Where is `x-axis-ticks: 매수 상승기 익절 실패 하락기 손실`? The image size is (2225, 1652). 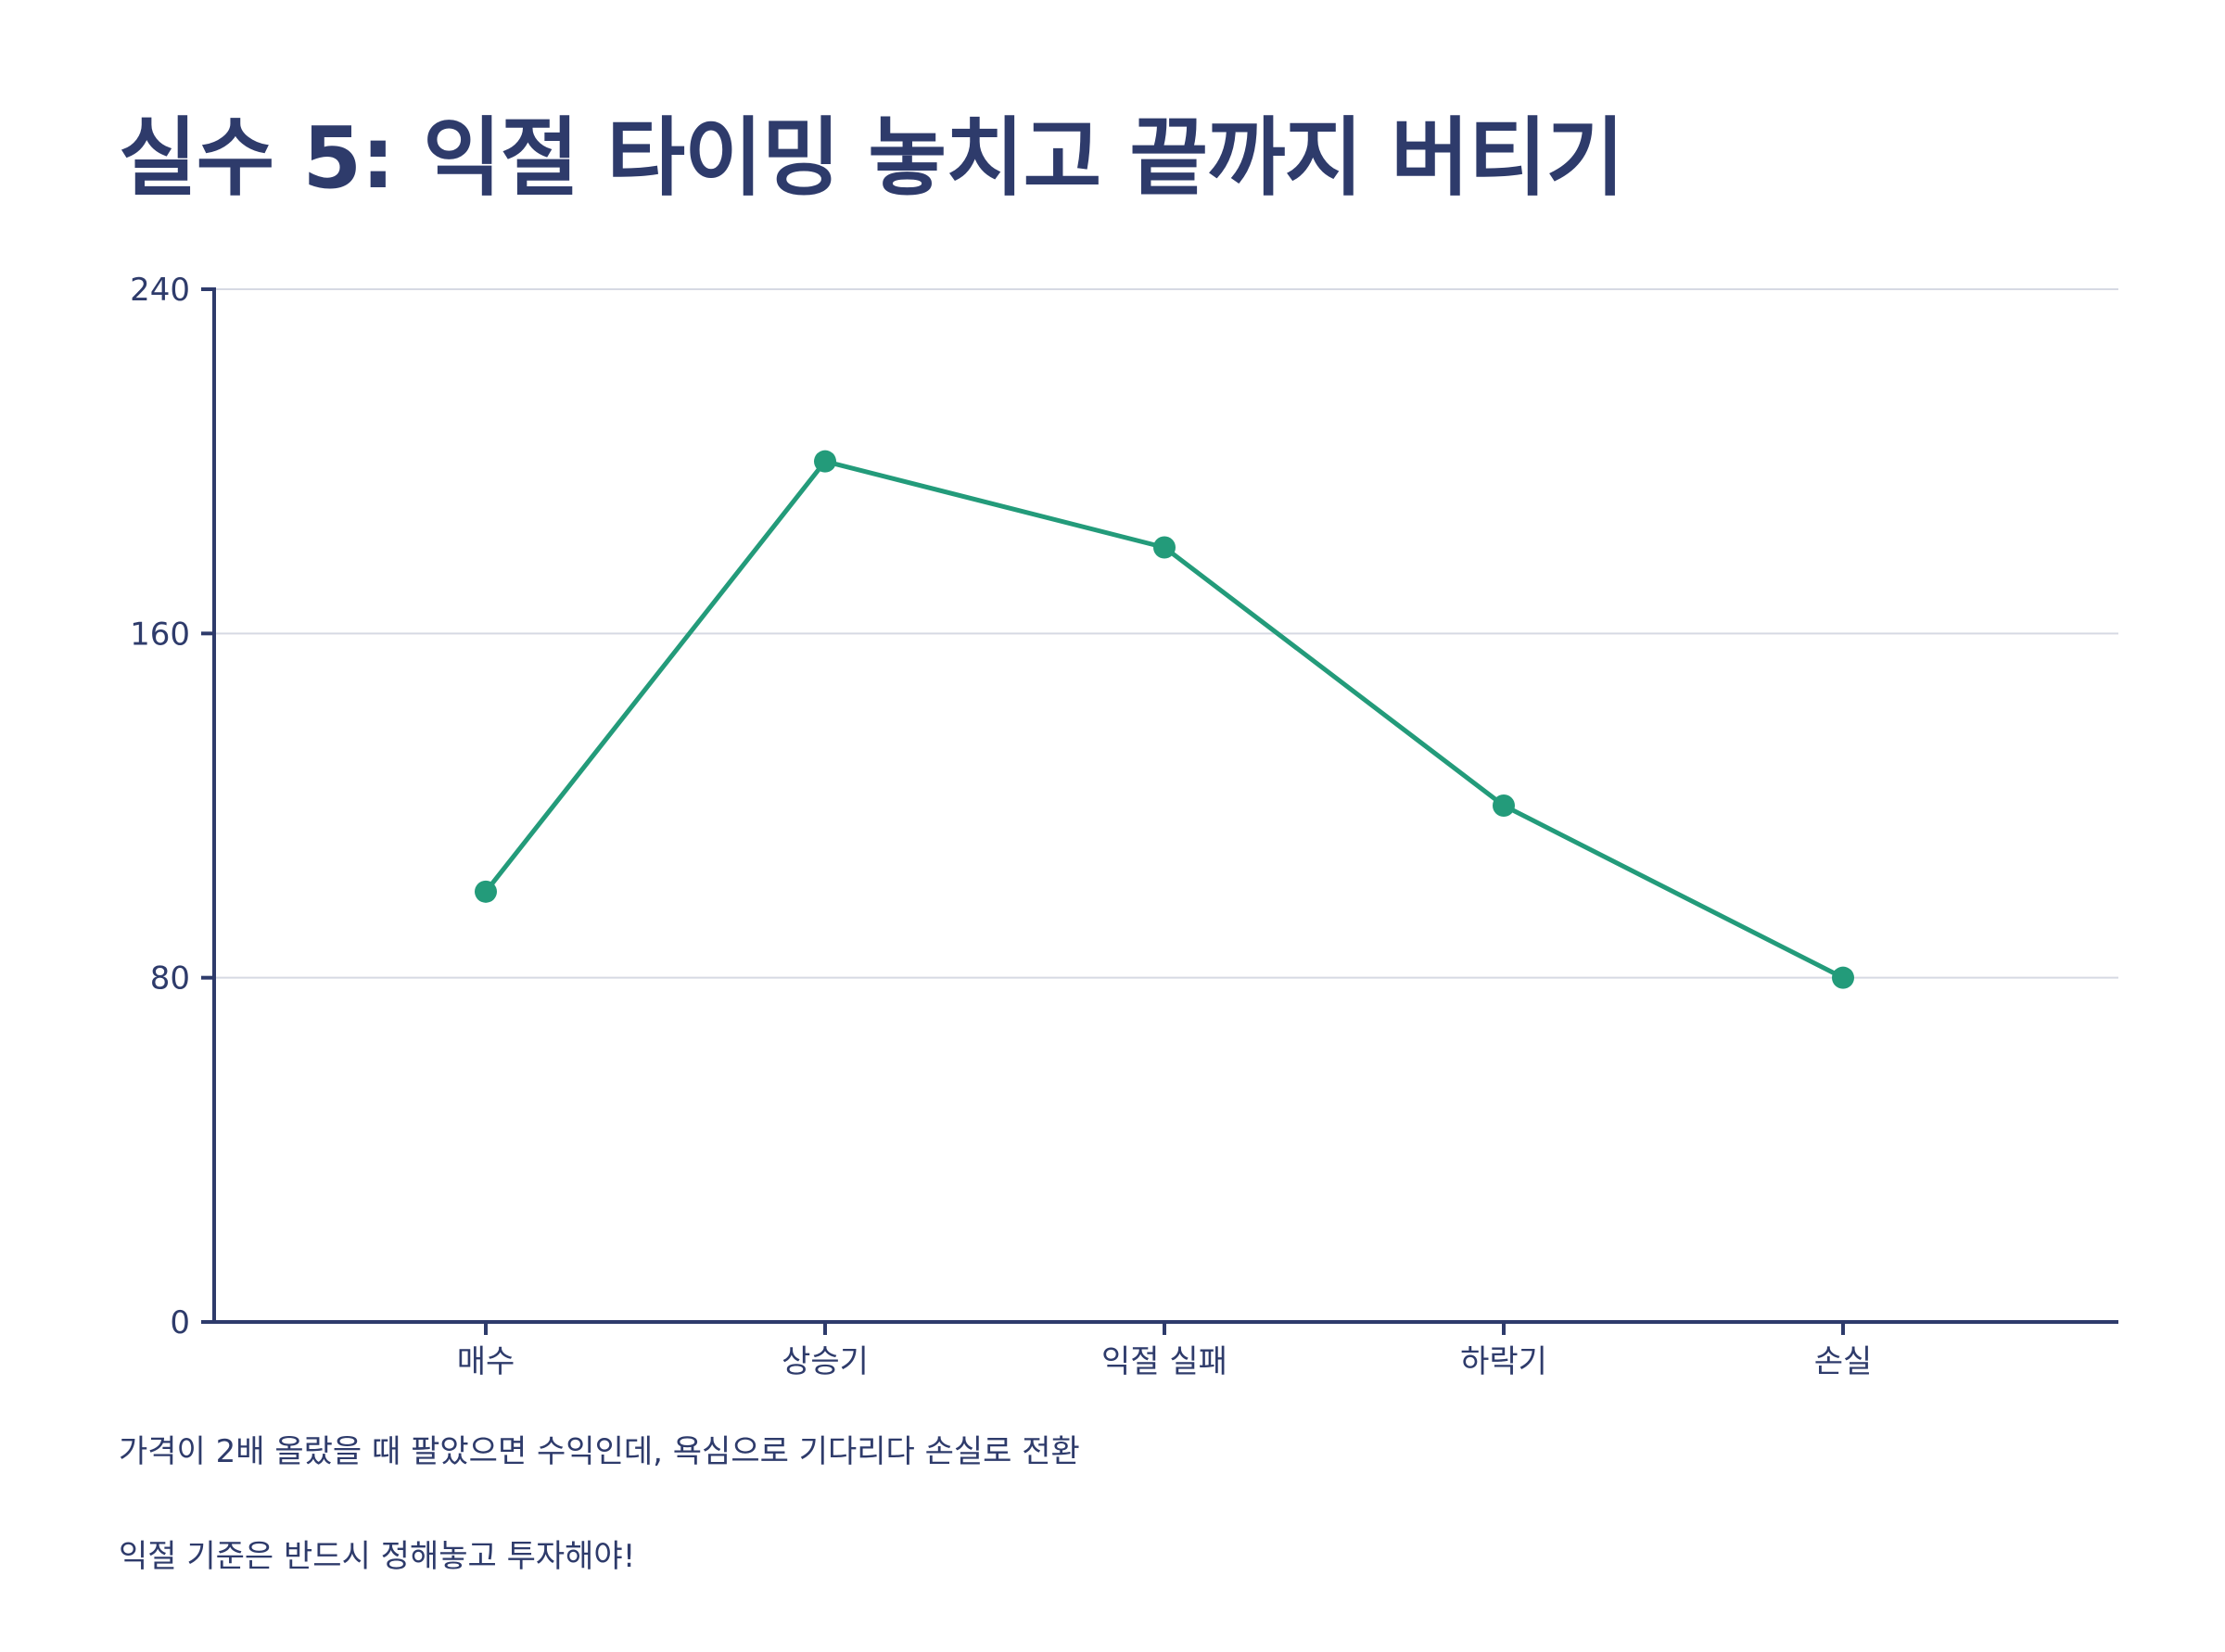
x-axis-ticks: 매수 상승기 익절 실패 하락기 손실 is located at coordinates (1165, 1351).